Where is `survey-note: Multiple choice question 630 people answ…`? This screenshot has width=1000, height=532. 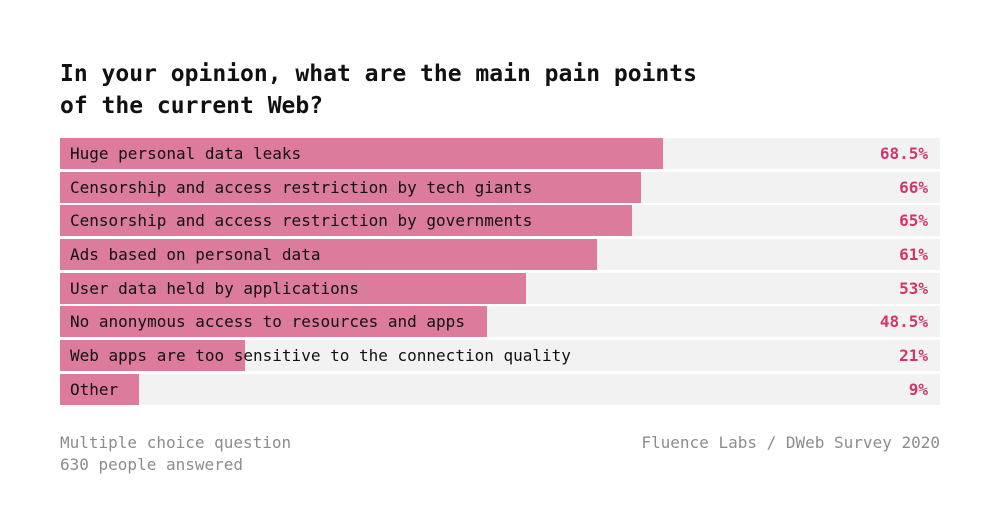
survey-note: Multiple choice question 630 people answ… is located at coordinates (175, 454).